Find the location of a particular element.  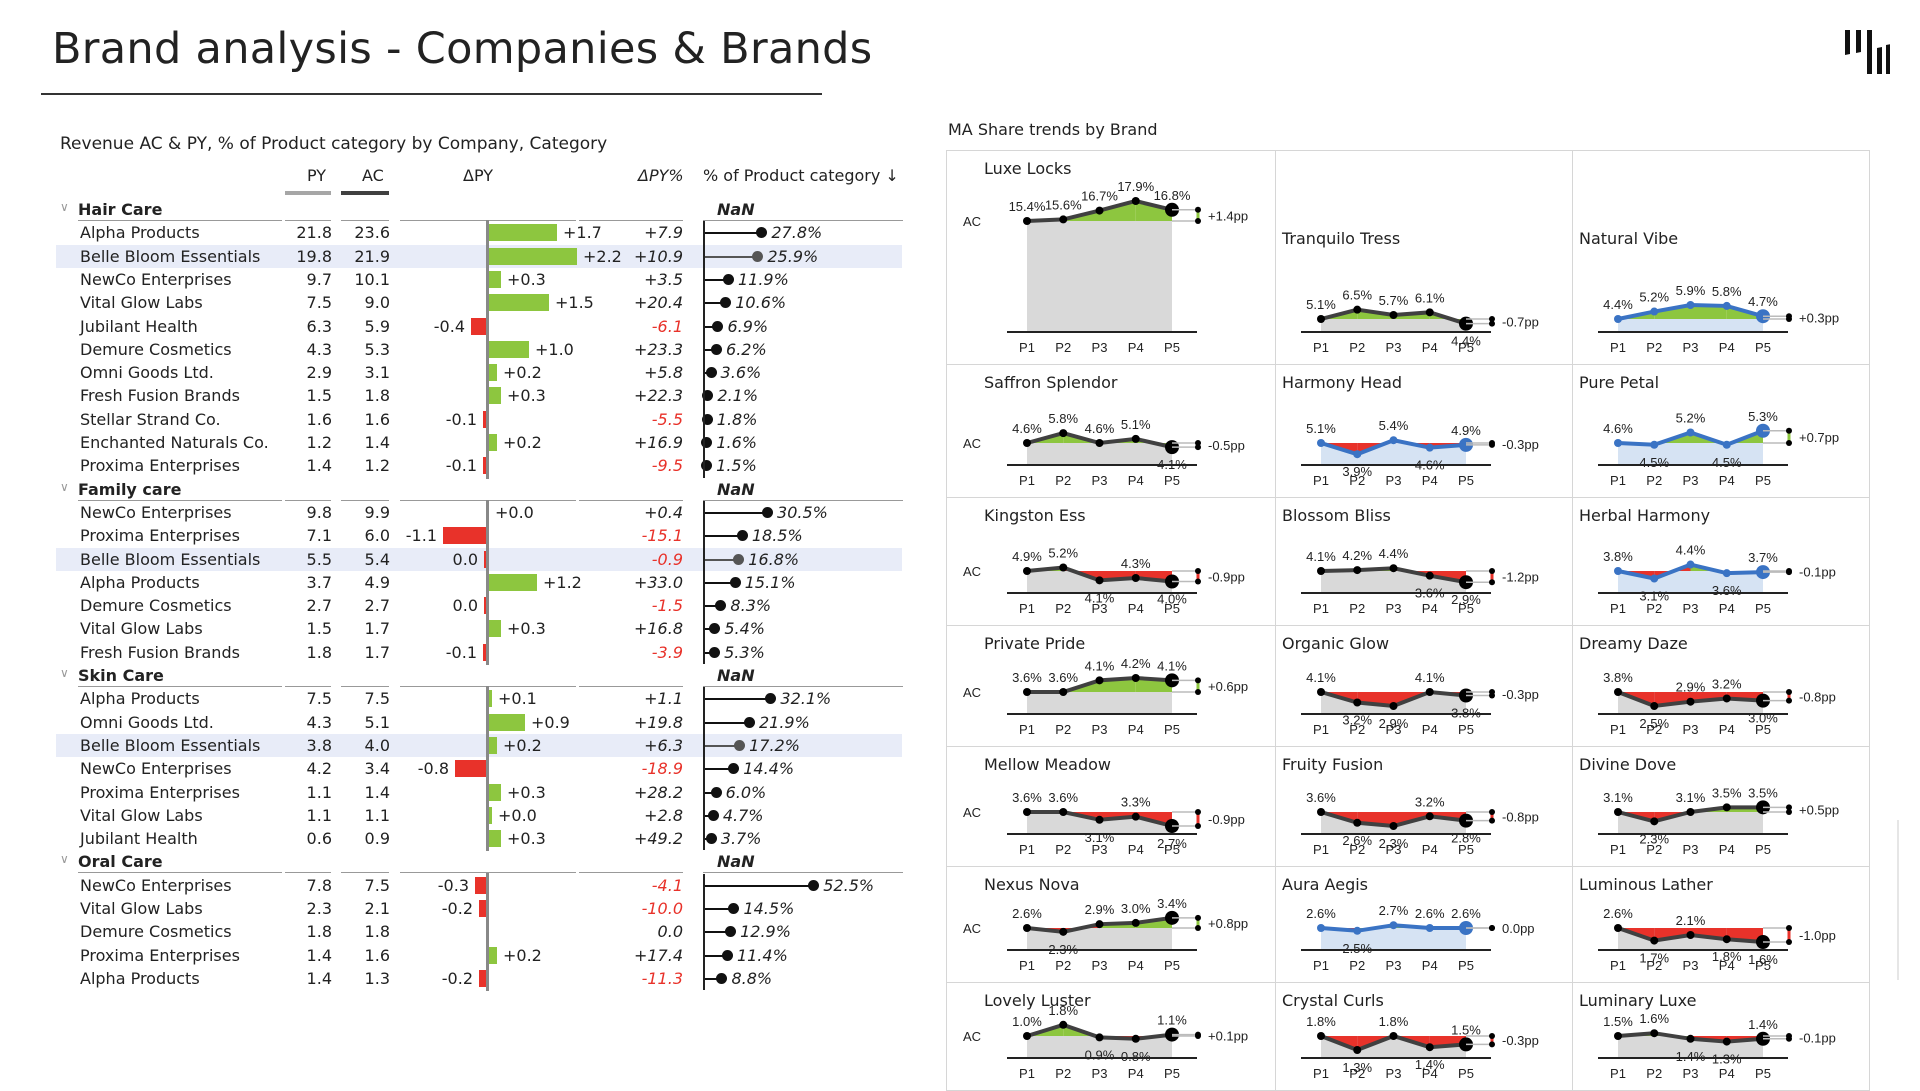

table-row: NewCo Enterprises 4.2 3.4 -0.8 -18.9 14.4% is located at coordinates (479, 768).